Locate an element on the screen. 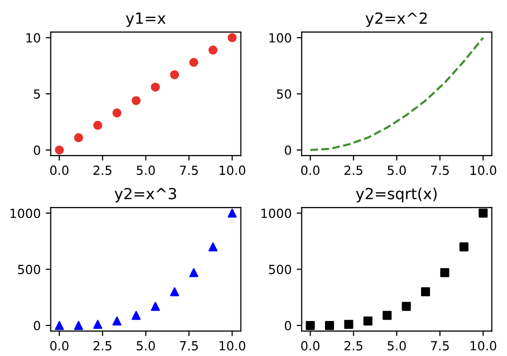  chart-title: y2=x^3 is located at coordinates (145, 195).